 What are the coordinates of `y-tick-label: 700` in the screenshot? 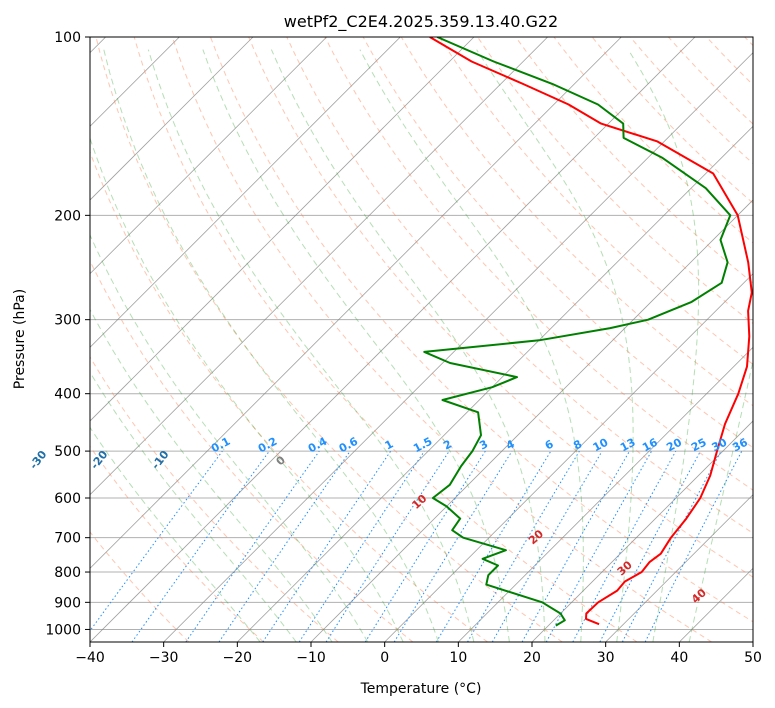 It's located at (67, 539).